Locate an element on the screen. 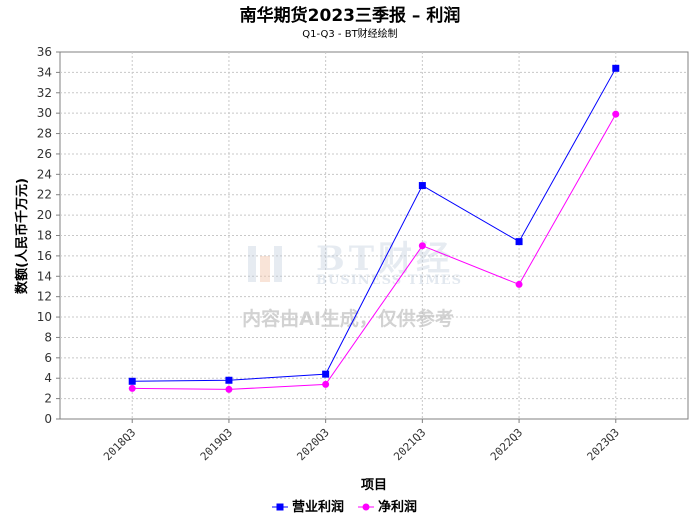 This screenshot has height=524, width=700. y-tick-label: 14 is located at coordinates (44, 276).